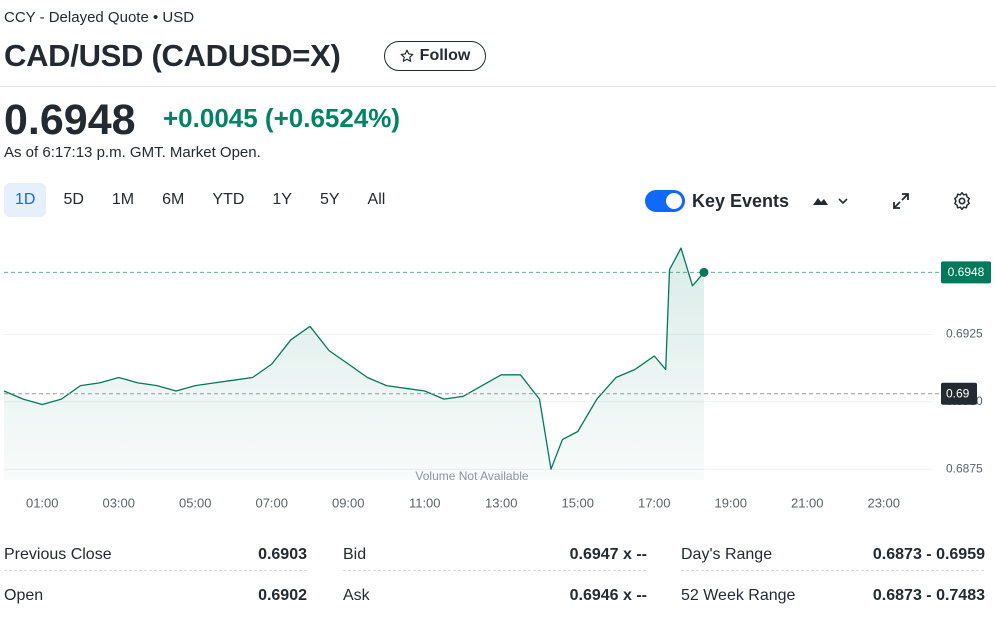  What do you see at coordinates (807, 502) in the screenshot?
I see `x-tick-label: 21:00` at bounding box center [807, 502].